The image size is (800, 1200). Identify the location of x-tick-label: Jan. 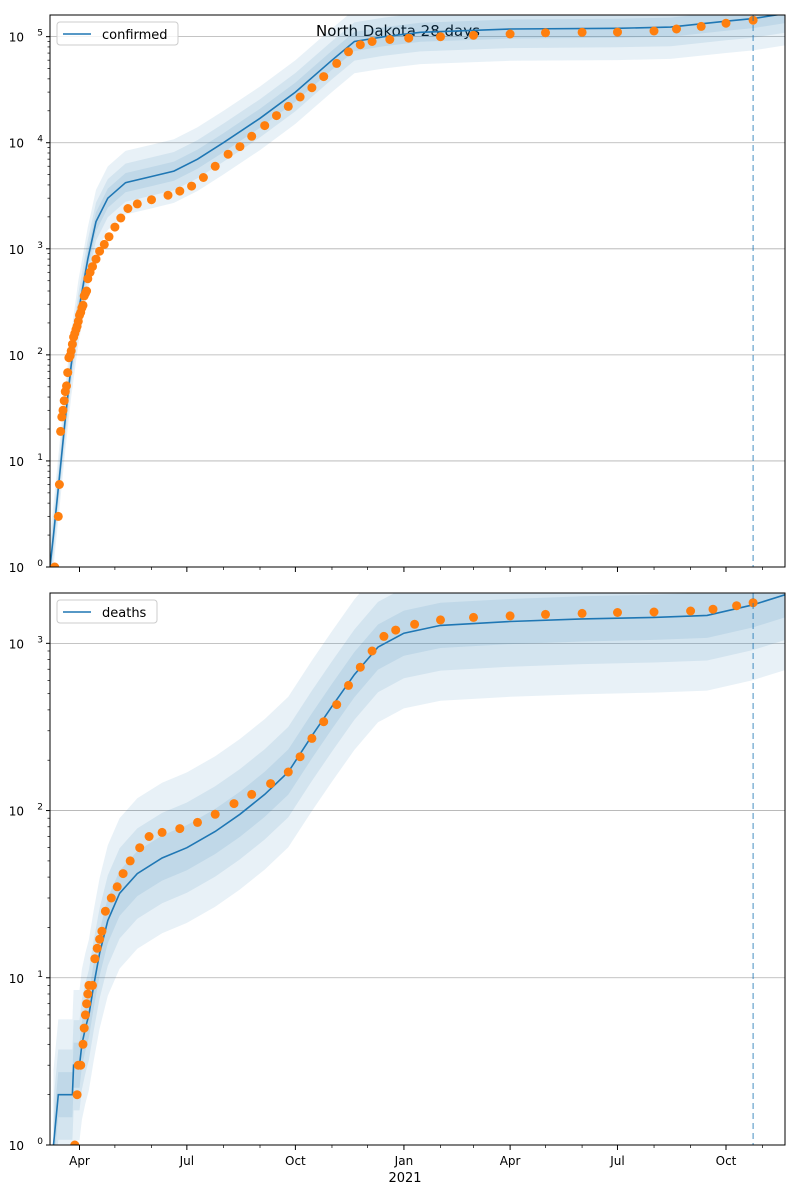
(404, 1161).